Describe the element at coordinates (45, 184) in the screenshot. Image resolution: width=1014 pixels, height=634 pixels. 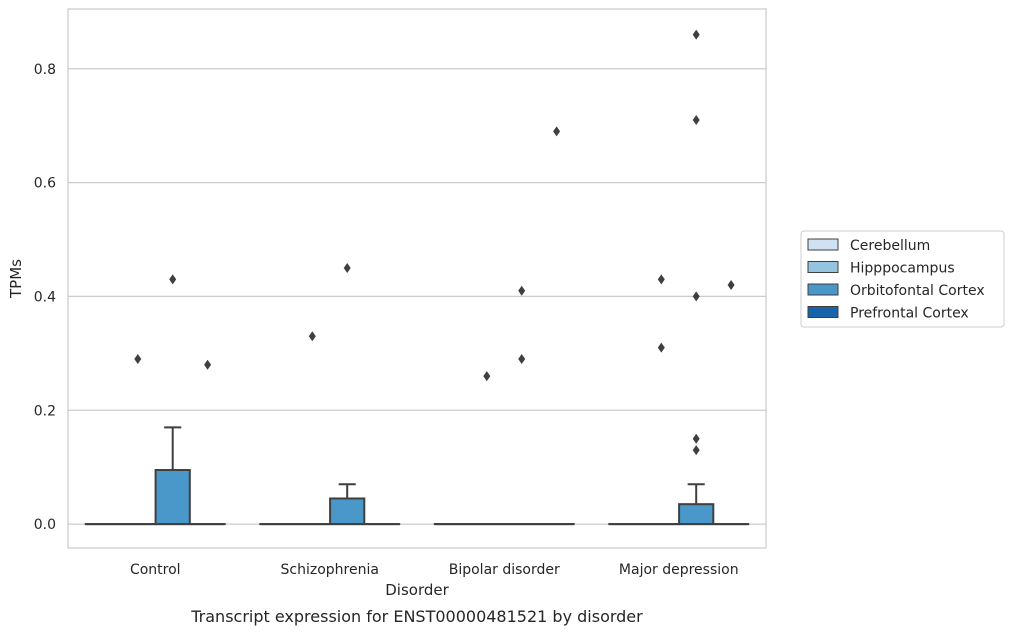
I see `y-tick-label: 0.6` at that location.